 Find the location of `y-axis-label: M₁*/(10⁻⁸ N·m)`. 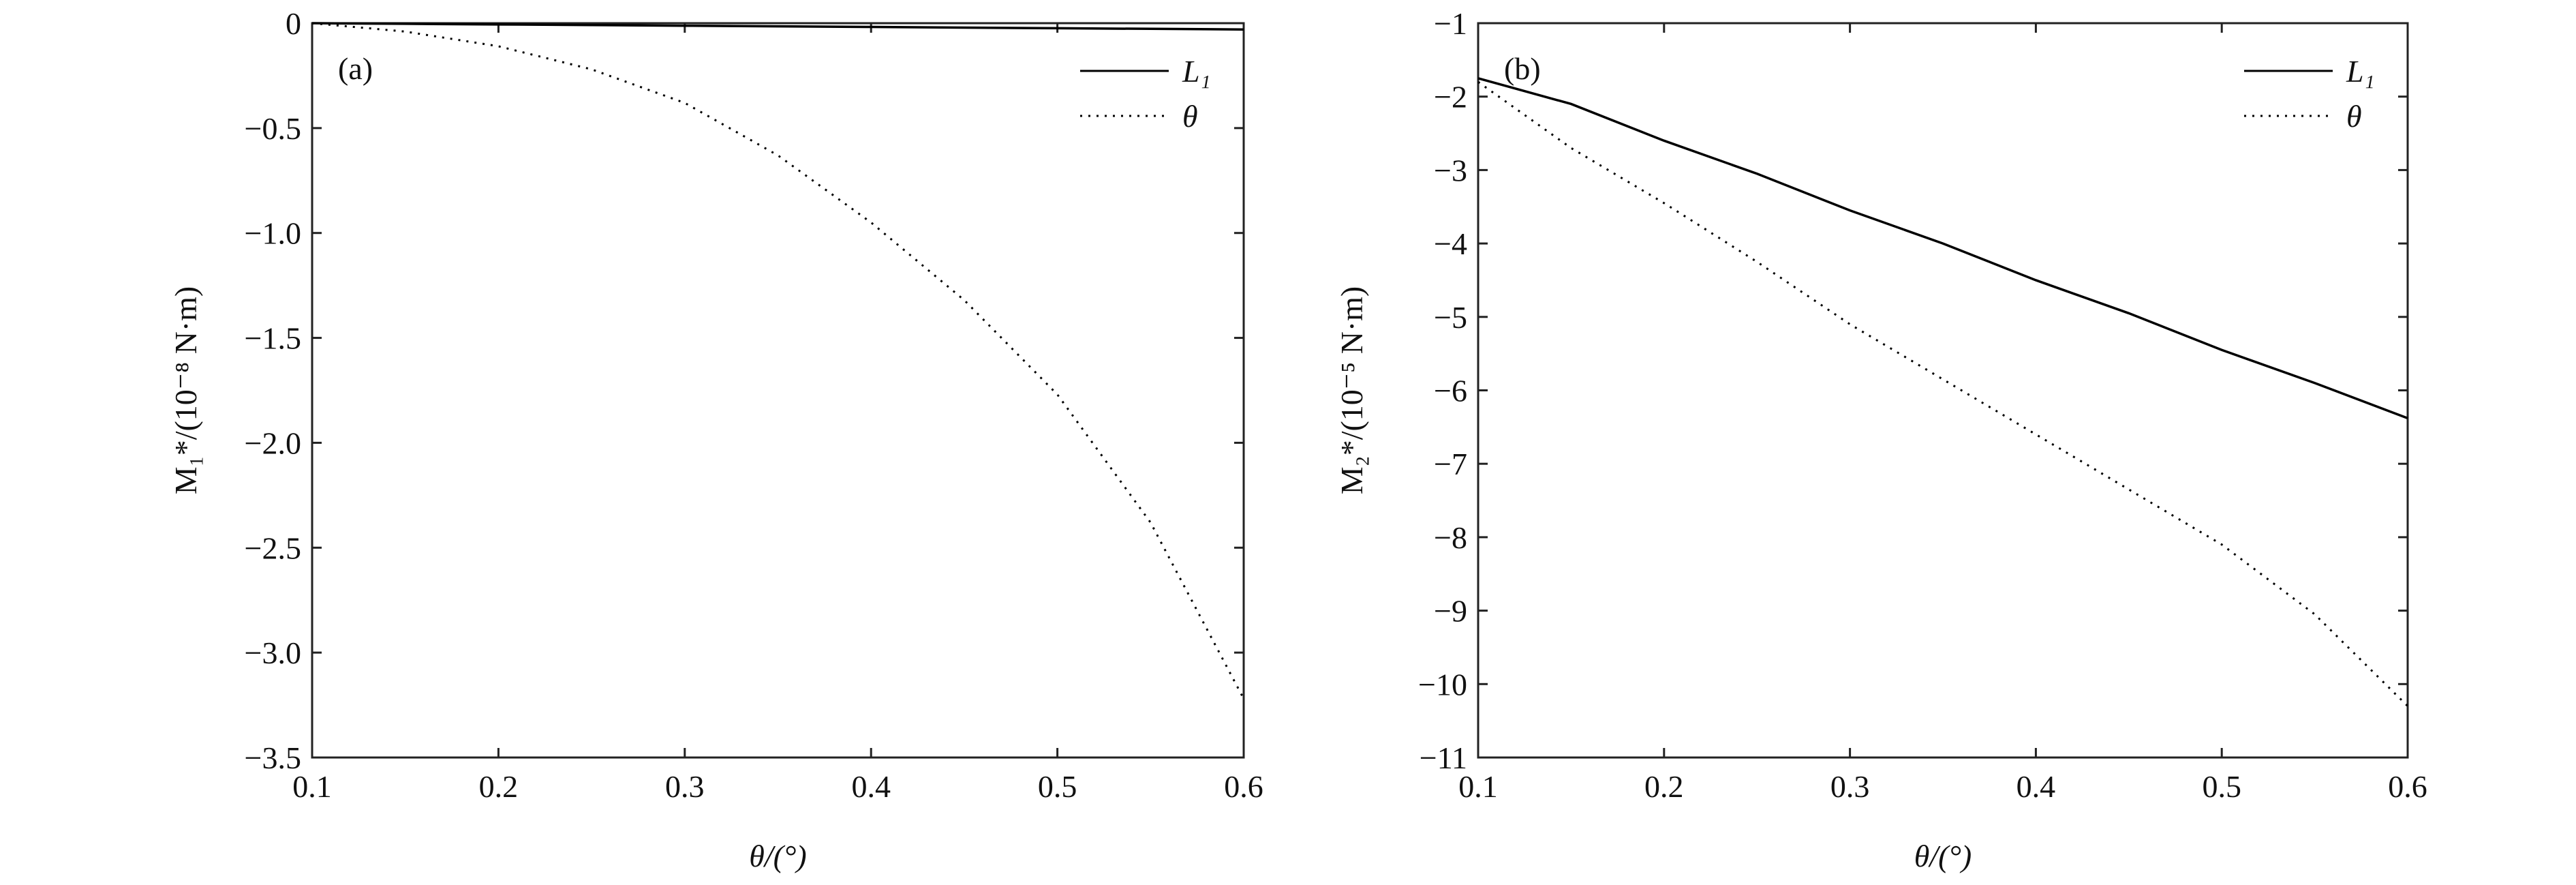

y-axis-label: M₁*/(10⁻⁸ N·m) is located at coordinates (185, 390).